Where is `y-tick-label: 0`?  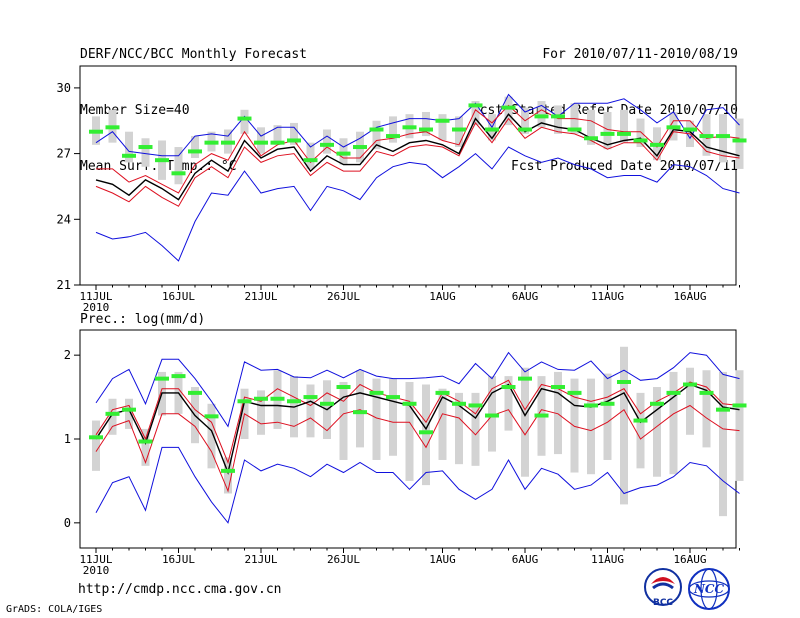 y-tick-label: 0 is located at coordinates (67, 523).